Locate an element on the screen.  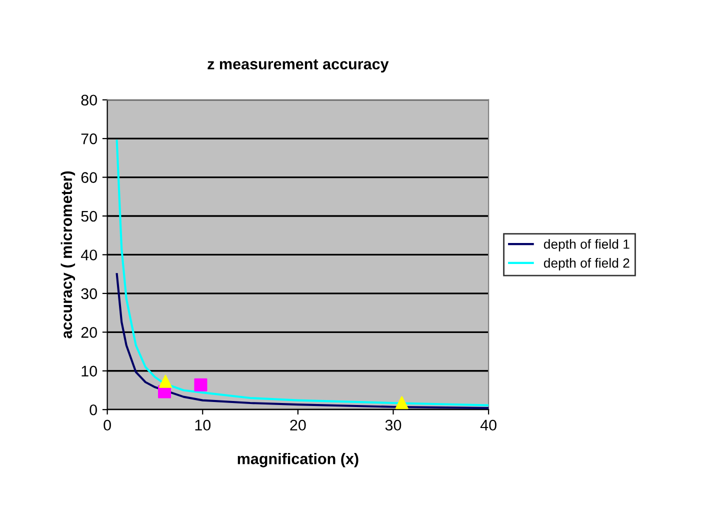
legend-label: depth of field 1 is located at coordinates (587, 245).